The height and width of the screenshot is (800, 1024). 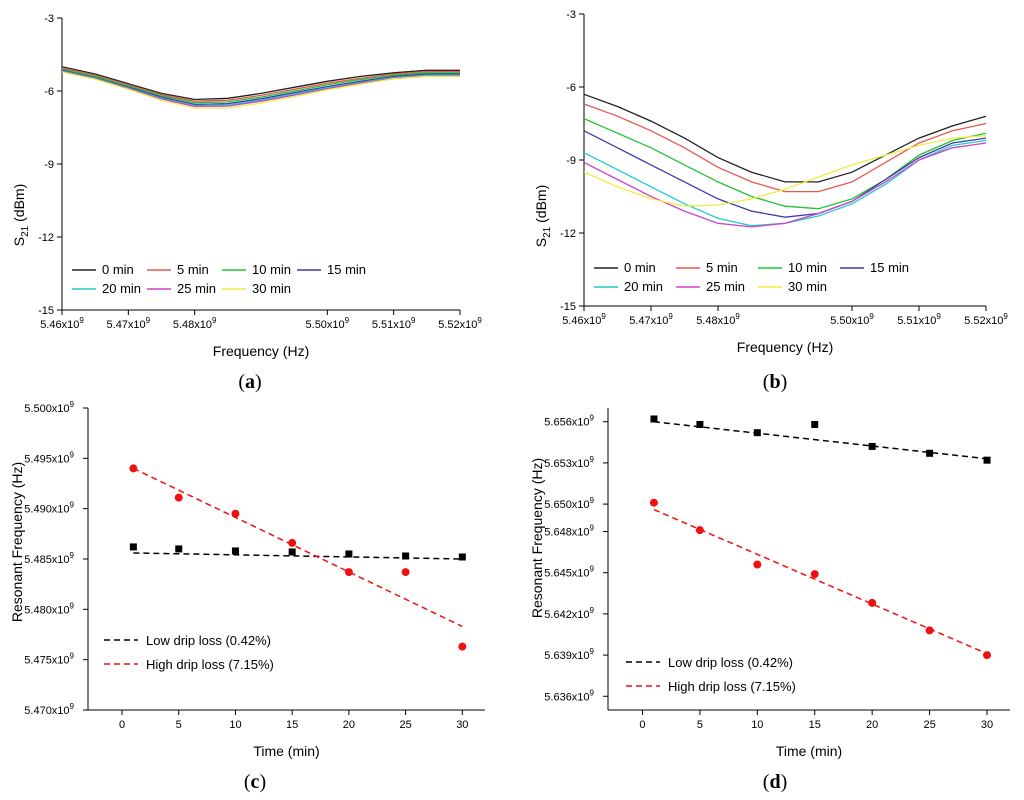 I want to click on x-tick-label: 5.47x10⁹, so click(x=129, y=323).